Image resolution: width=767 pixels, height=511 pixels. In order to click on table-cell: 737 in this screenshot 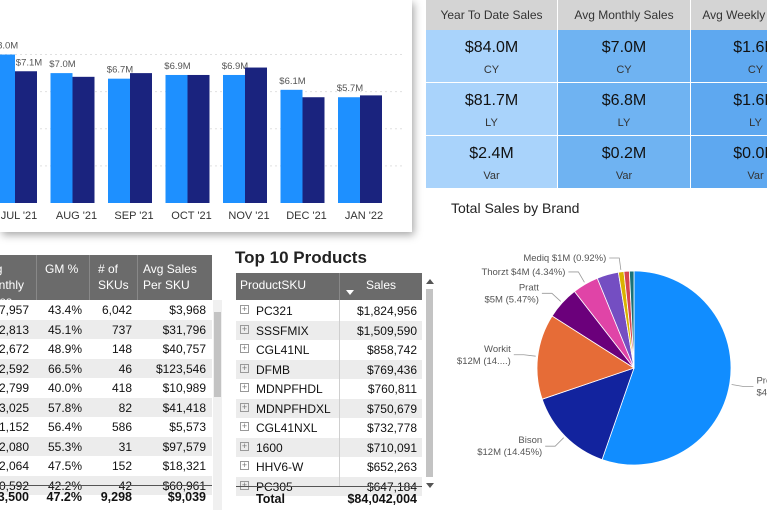, I will do `click(121, 329)`.